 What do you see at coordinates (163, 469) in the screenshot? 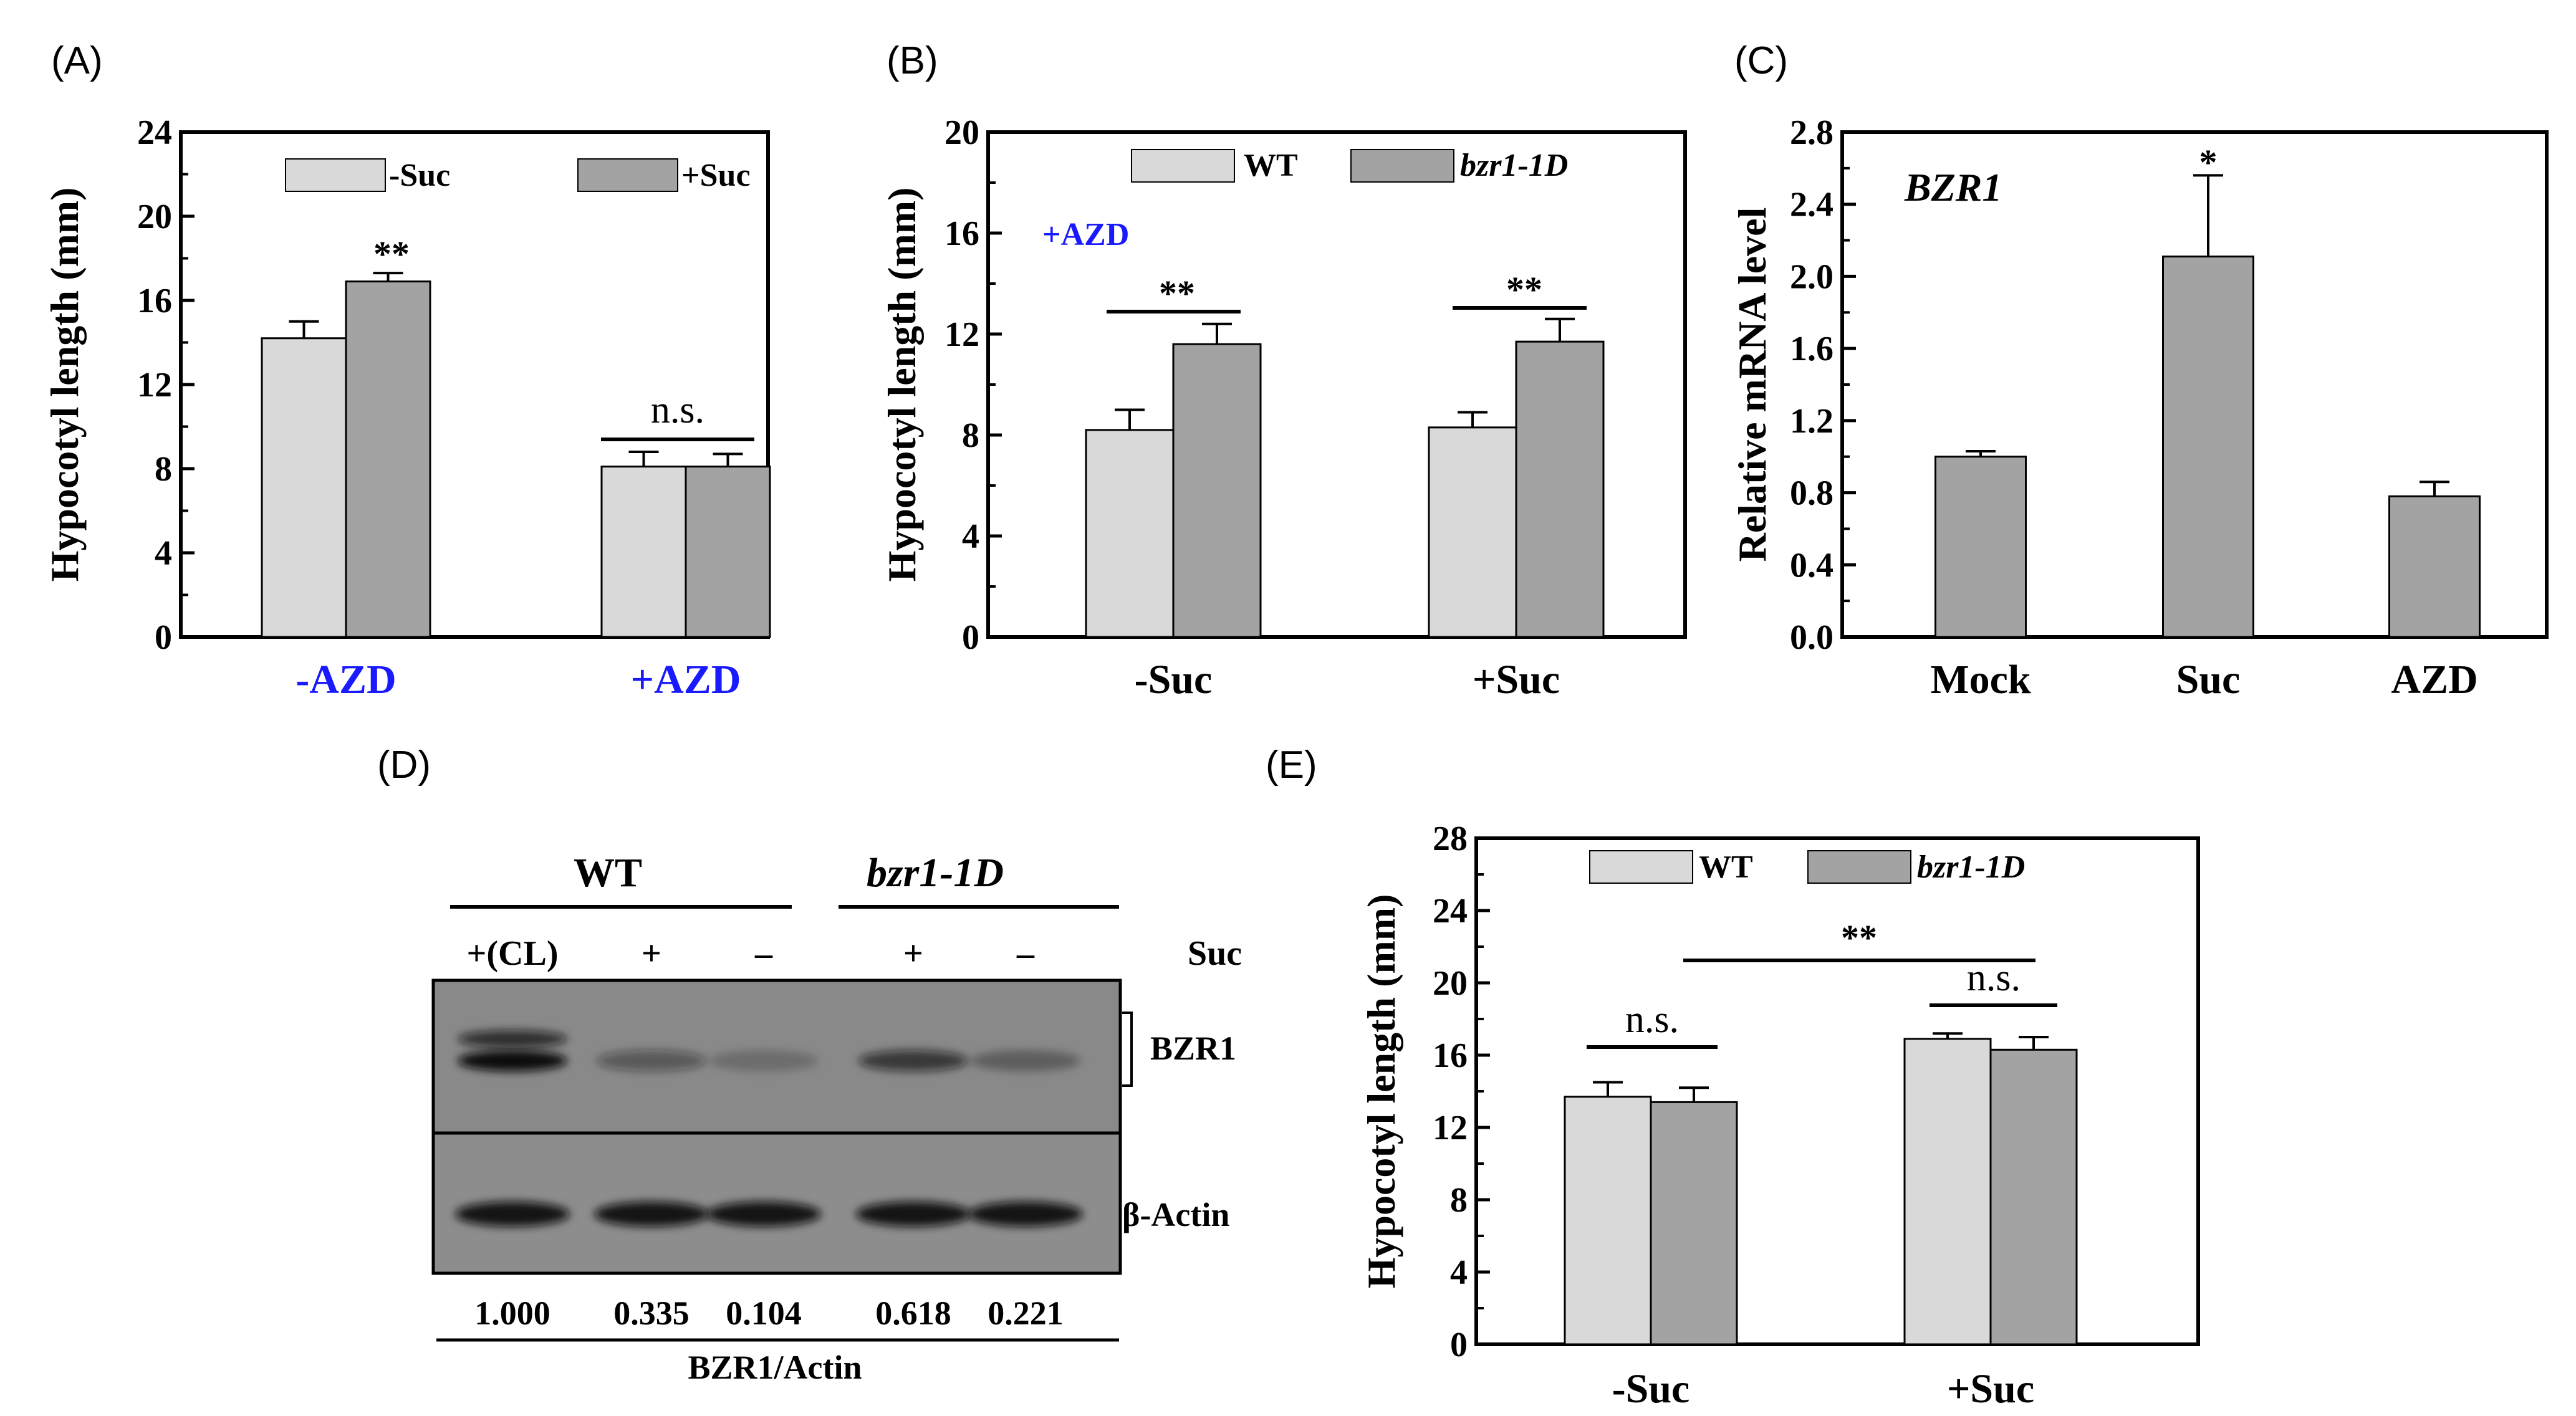
I see `panel-a-ytick-label: 8` at bounding box center [163, 469].